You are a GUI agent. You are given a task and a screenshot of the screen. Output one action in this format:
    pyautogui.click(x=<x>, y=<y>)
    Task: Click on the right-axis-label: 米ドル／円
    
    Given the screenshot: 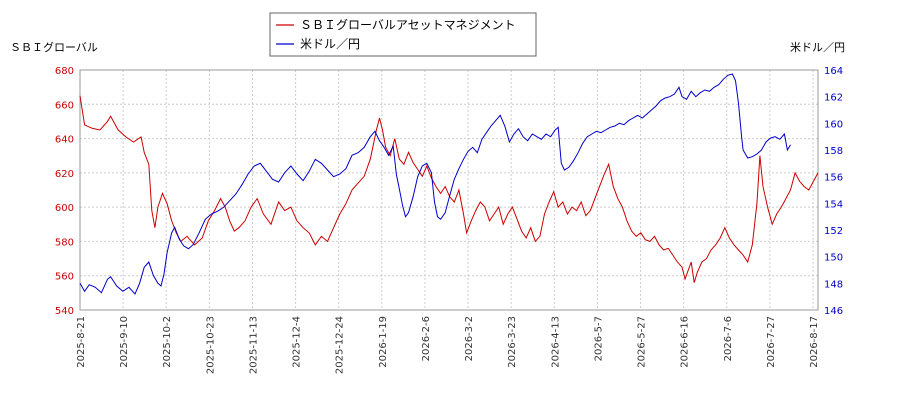 What is the action you would take?
    pyautogui.click(x=817, y=47)
    